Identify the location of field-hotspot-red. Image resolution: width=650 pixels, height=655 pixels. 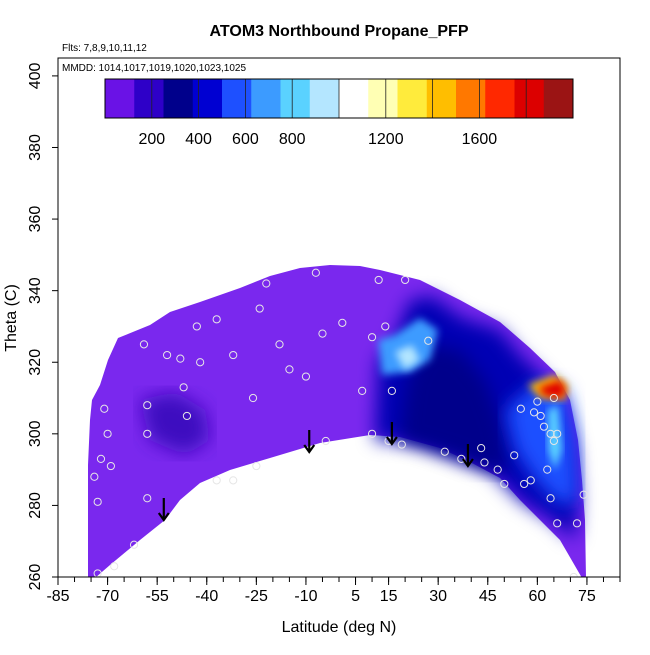
(552, 389).